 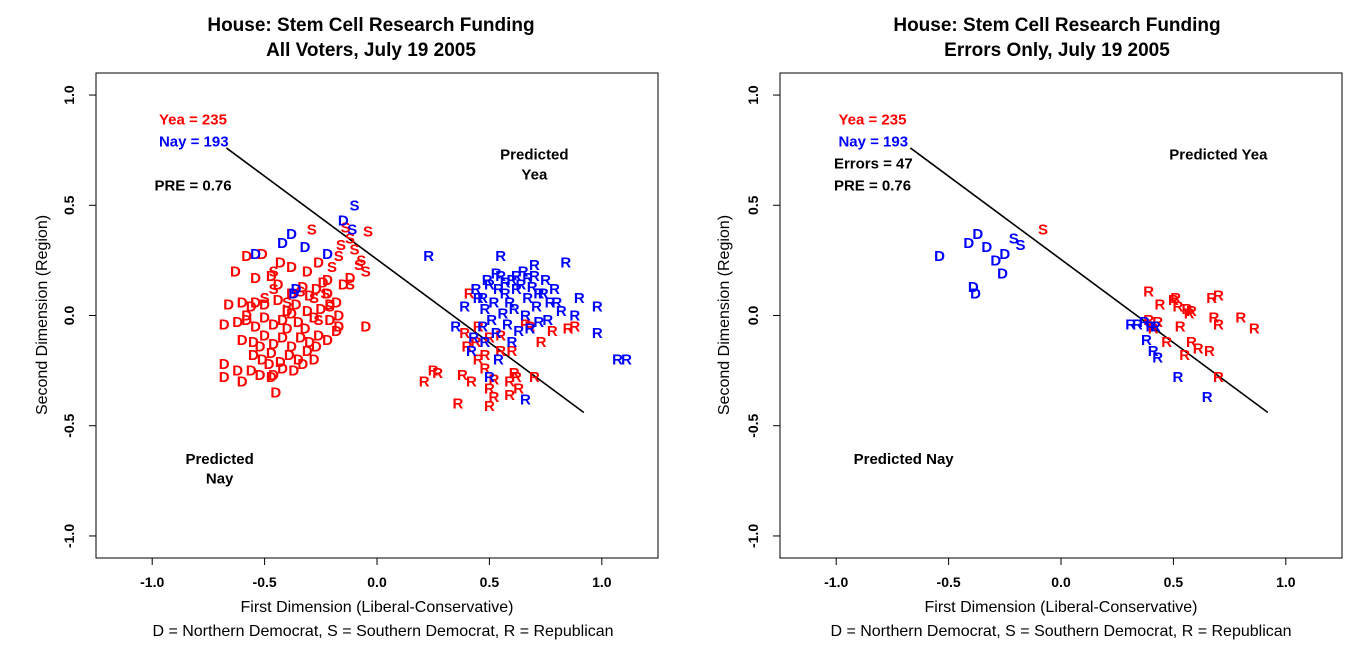 What do you see at coordinates (265, 582) in the screenshot?
I see `x-tick-label: -0.5` at bounding box center [265, 582].